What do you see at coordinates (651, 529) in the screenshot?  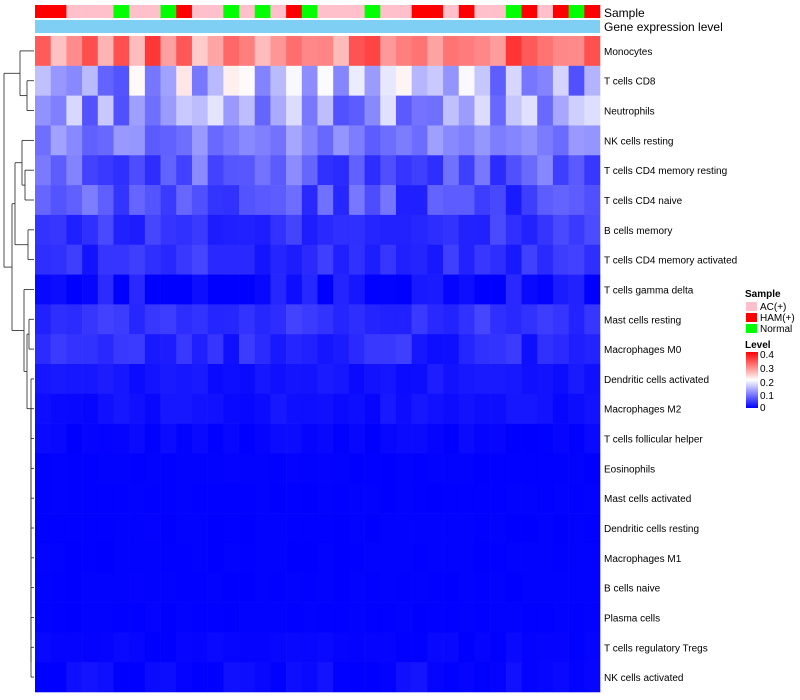 I see `row-label: Dendritic cells resting` at bounding box center [651, 529].